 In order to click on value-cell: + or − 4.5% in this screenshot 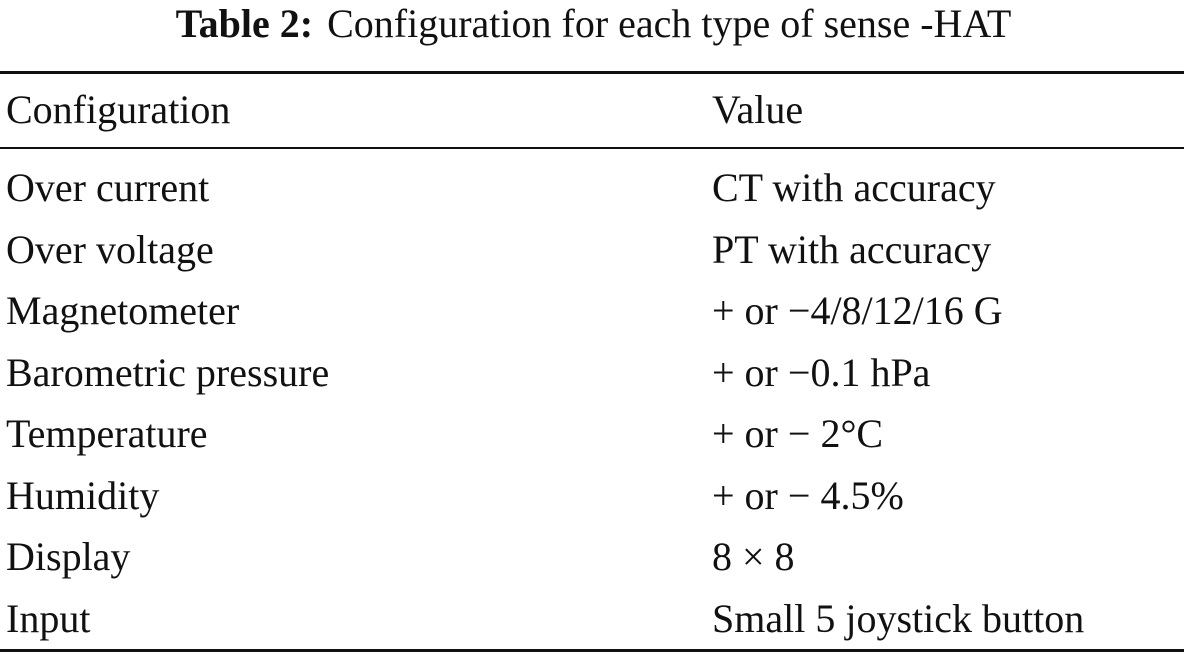, I will do `click(808, 495)`.